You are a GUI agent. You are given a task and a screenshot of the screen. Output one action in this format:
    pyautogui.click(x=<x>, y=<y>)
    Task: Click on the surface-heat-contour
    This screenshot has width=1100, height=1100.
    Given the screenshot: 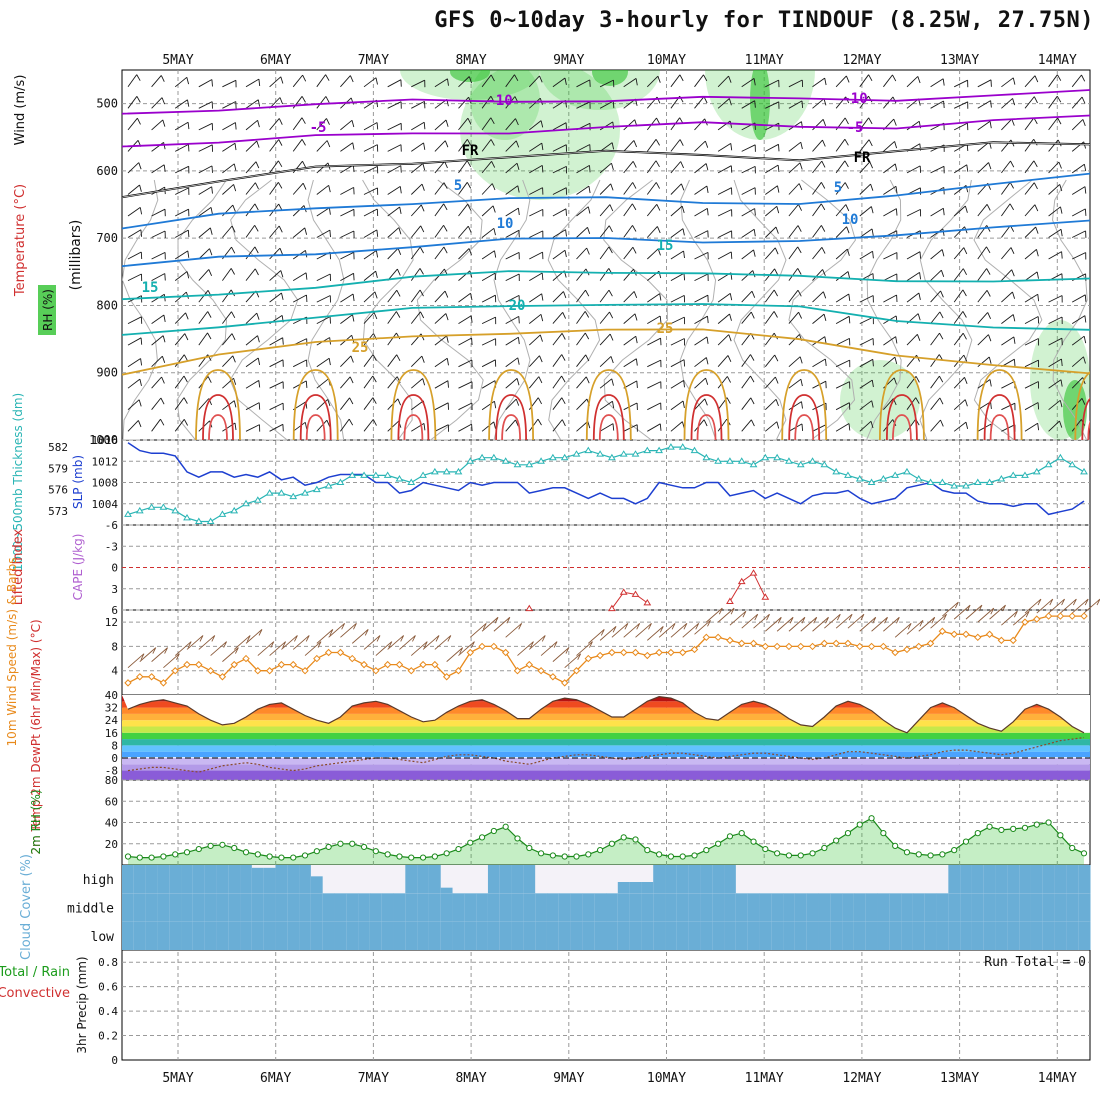 What is the action you would take?
    pyautogui.click(x=315, y=427)
    